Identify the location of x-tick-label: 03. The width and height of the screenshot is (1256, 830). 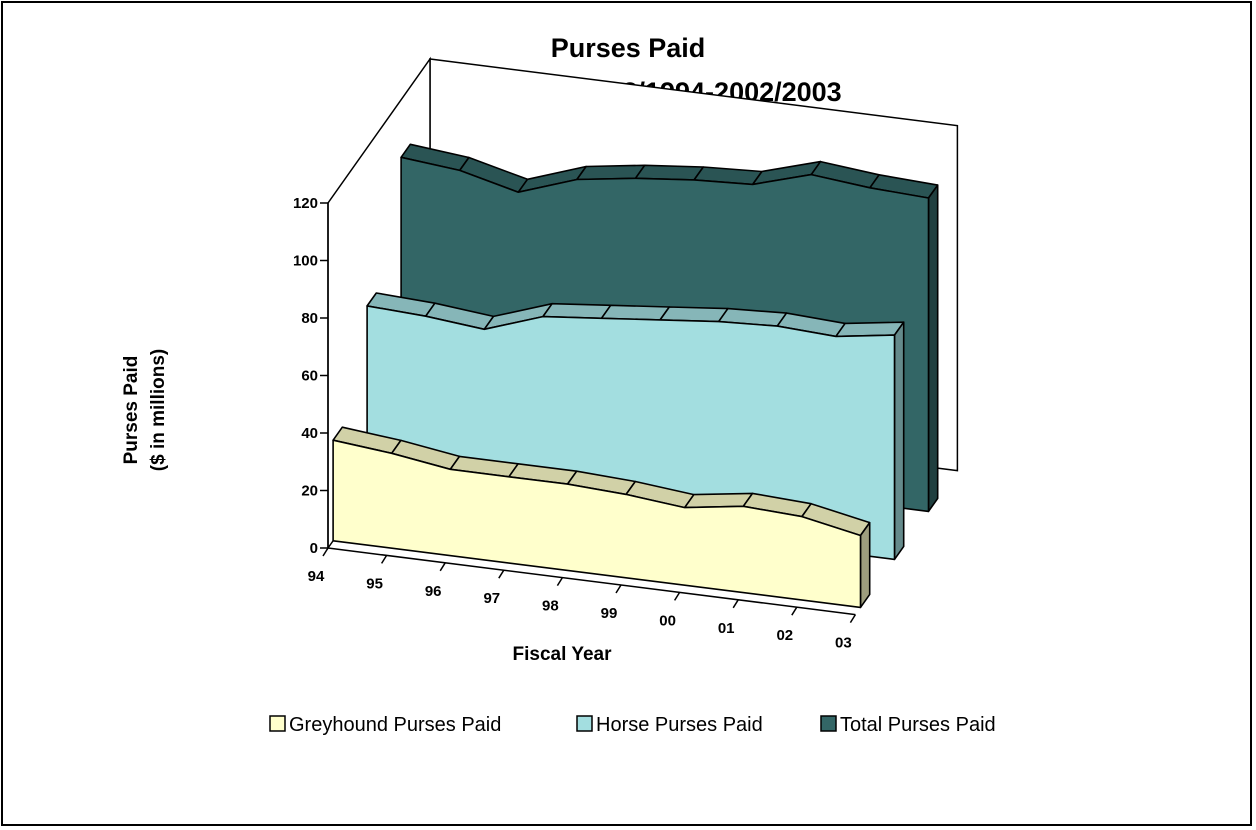
(843, 643).